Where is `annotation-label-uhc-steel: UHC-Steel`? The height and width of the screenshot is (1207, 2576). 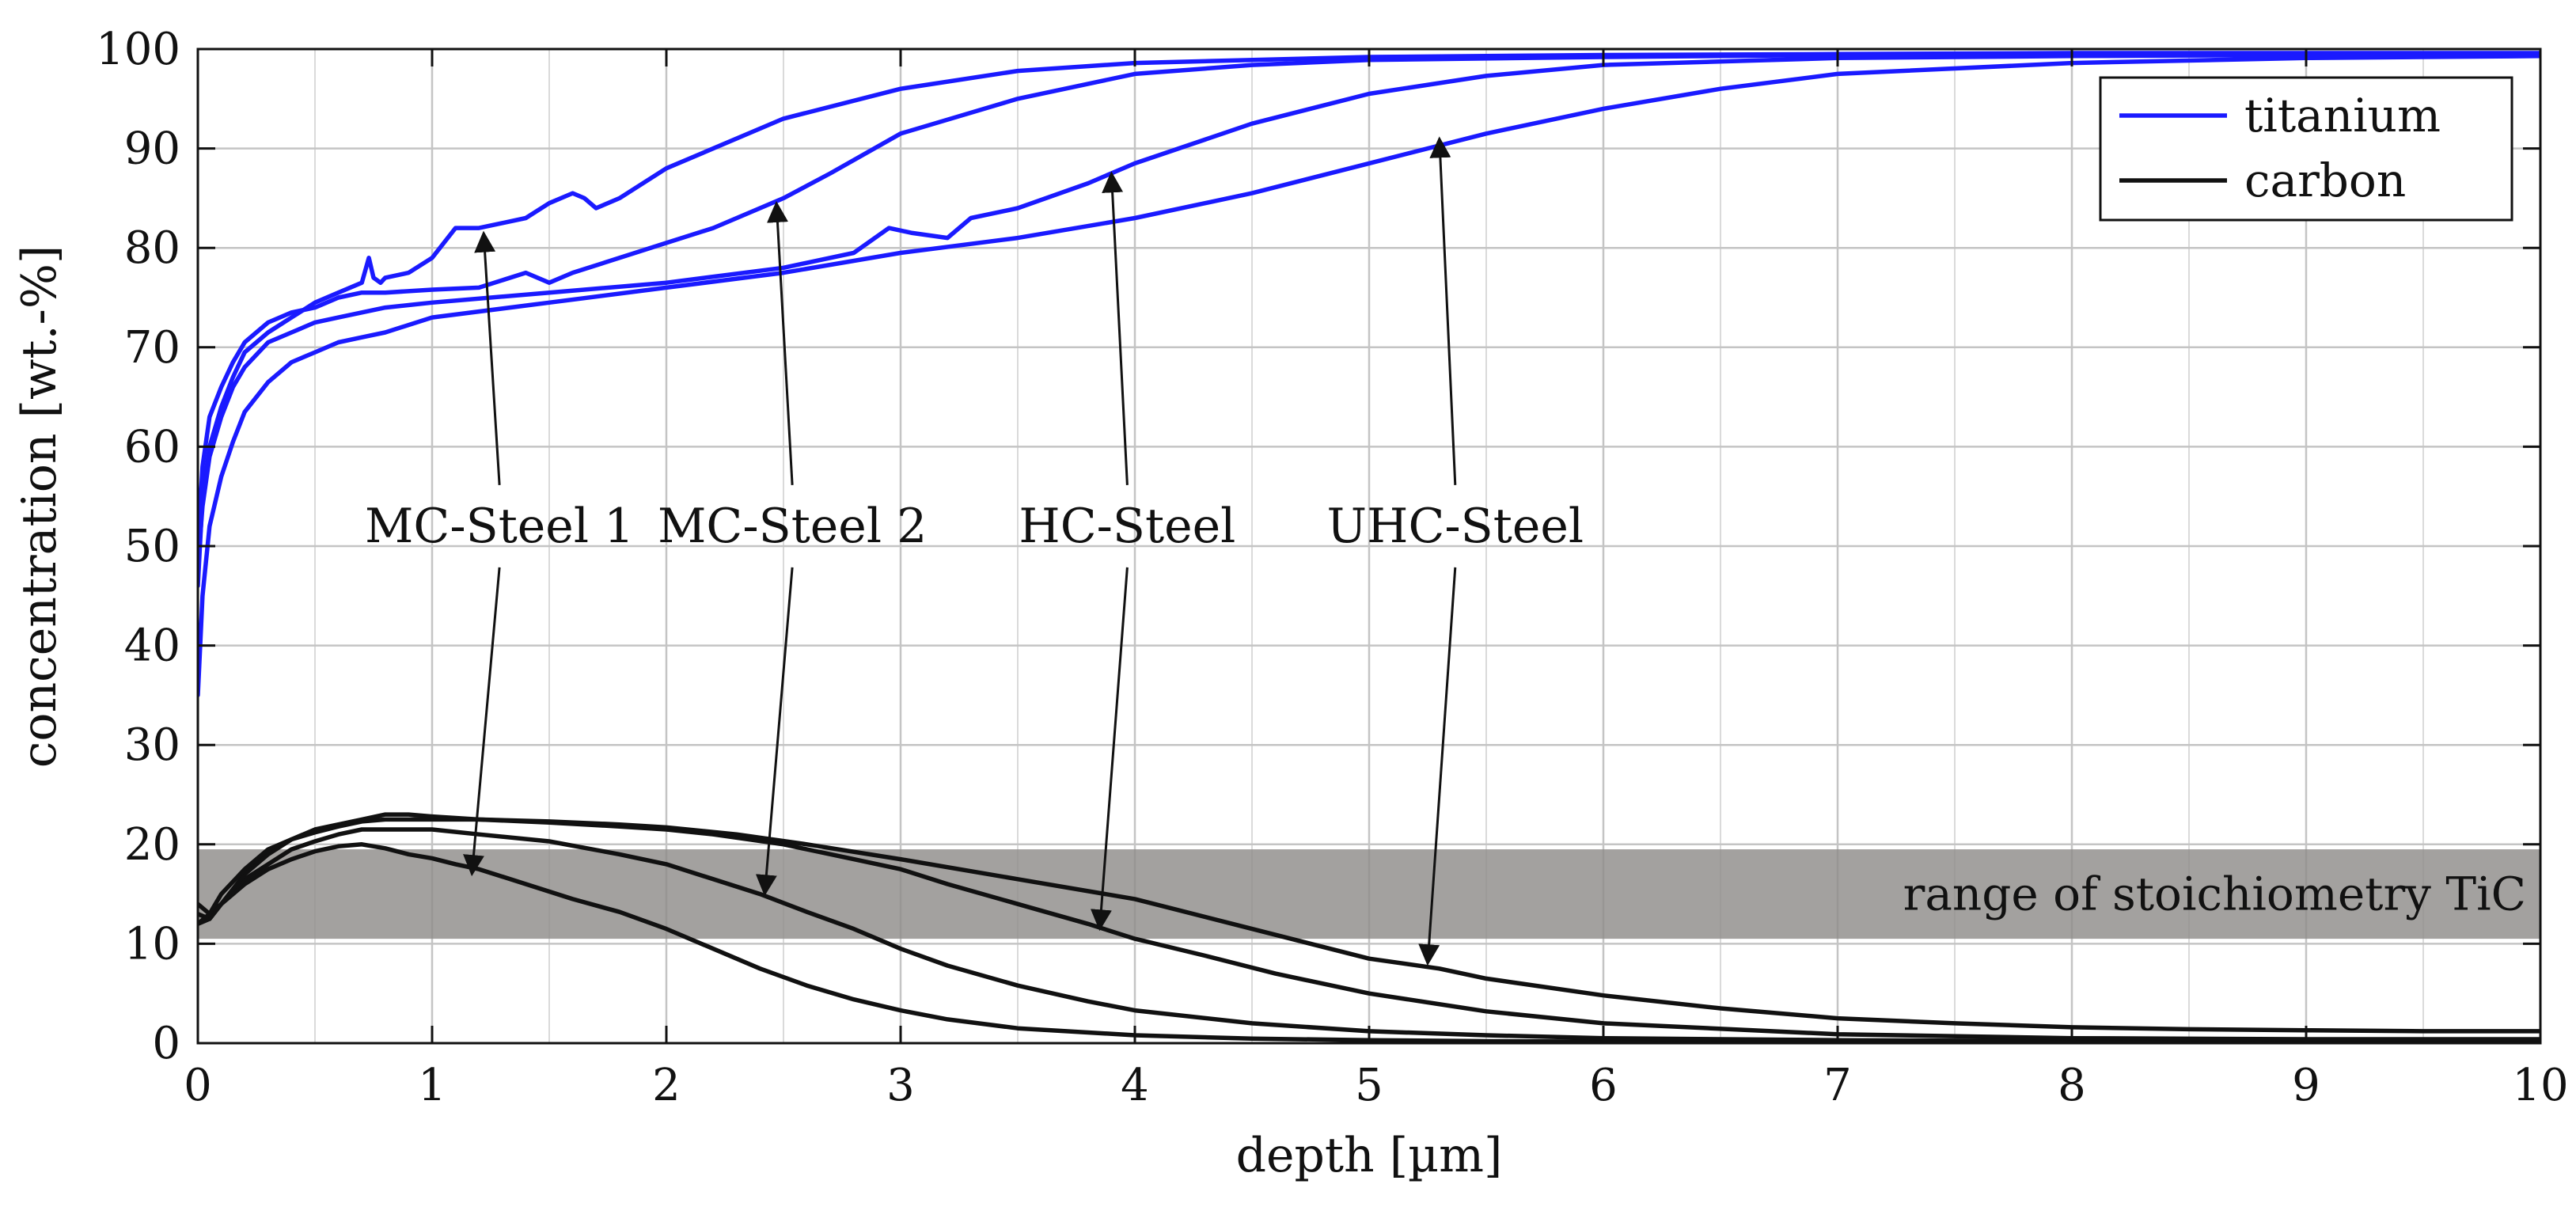
annotation-label-uhc-steel: UHC-Steel is located at coordinates (1455, 526).